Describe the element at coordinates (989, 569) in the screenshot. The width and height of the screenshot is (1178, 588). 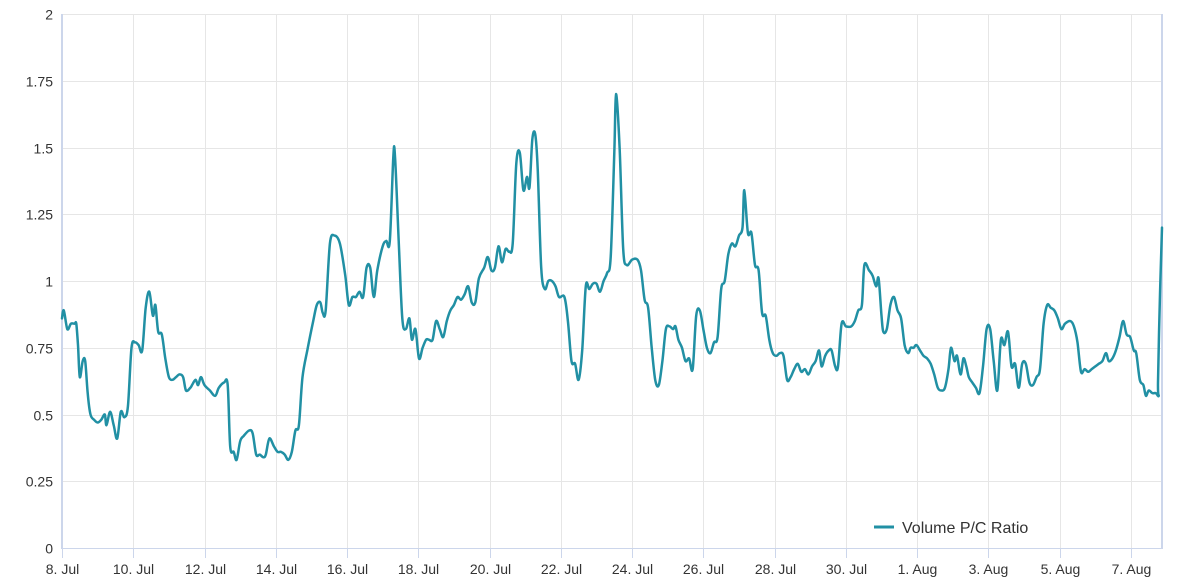
I see `x-tick-label: 3. Aug` at that location.